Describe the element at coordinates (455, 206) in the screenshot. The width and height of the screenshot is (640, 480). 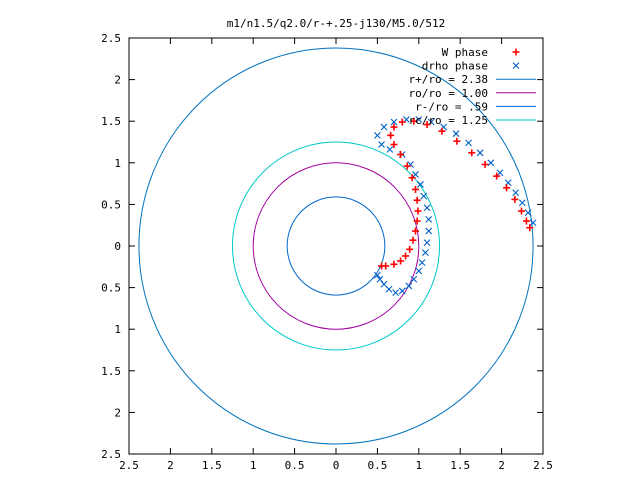
I see `phase-points` at that location.